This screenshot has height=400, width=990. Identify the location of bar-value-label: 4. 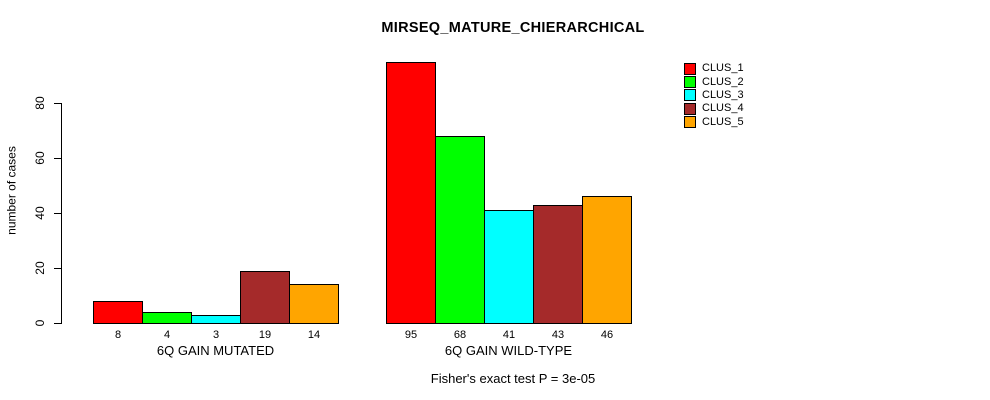
(167, 335).